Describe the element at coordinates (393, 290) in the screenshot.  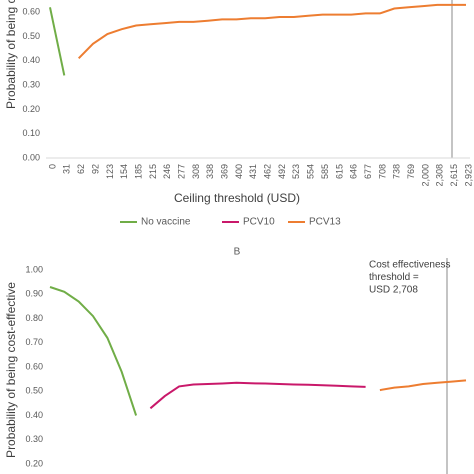
I see `annotation: USD 2,708` at that location.